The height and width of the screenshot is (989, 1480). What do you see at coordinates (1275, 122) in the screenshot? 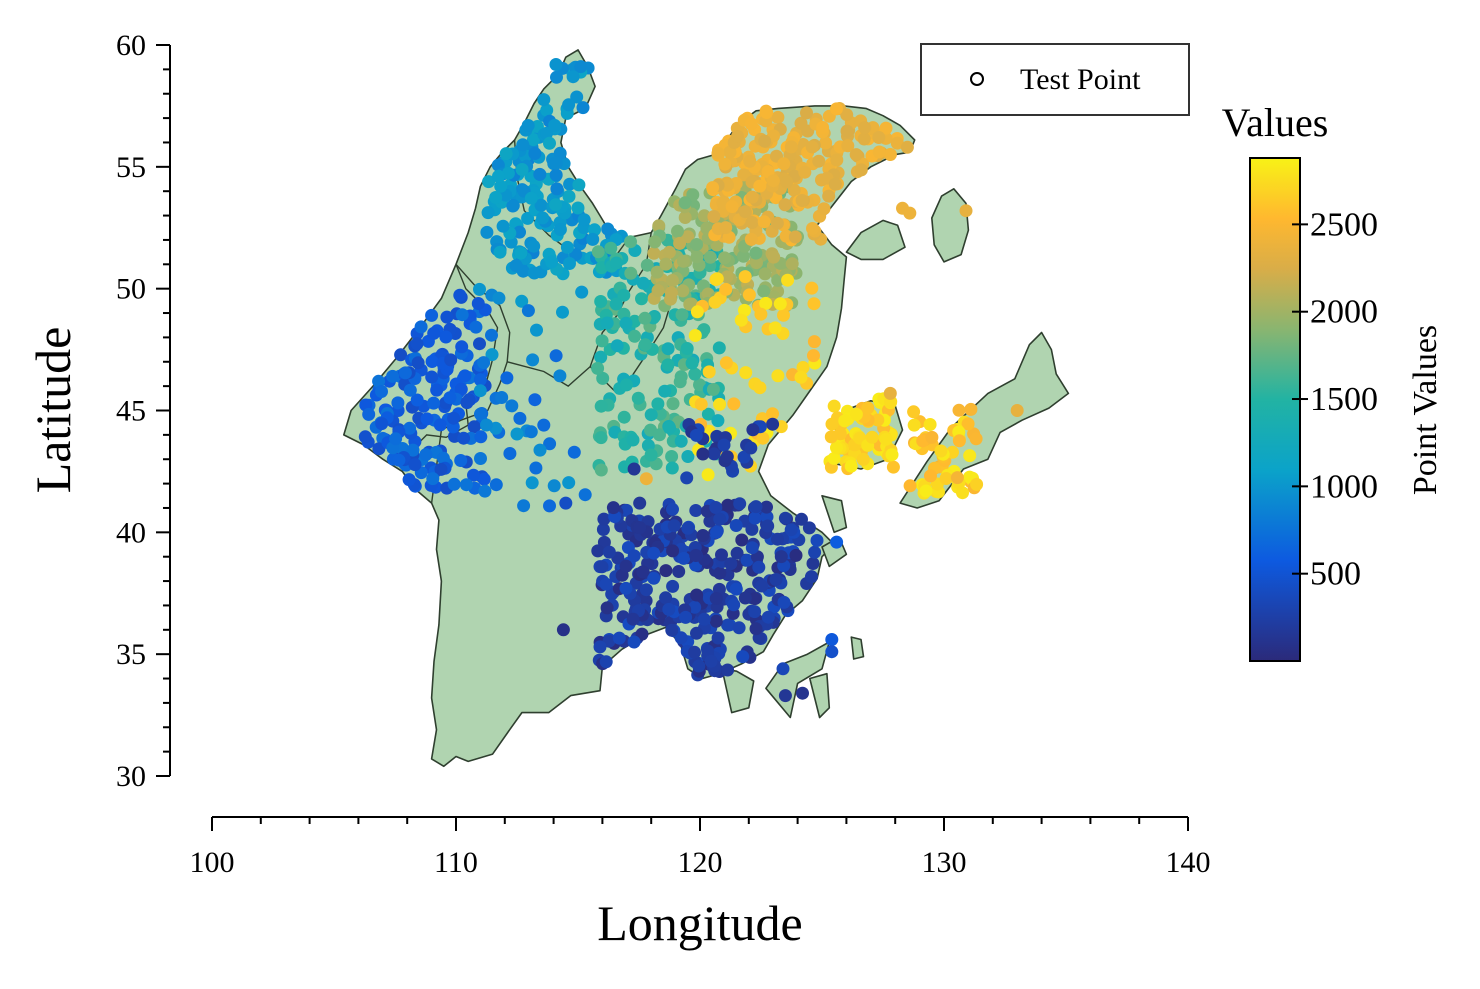
I see `colorbar-title: Values` at bounding box center [1275, 122].